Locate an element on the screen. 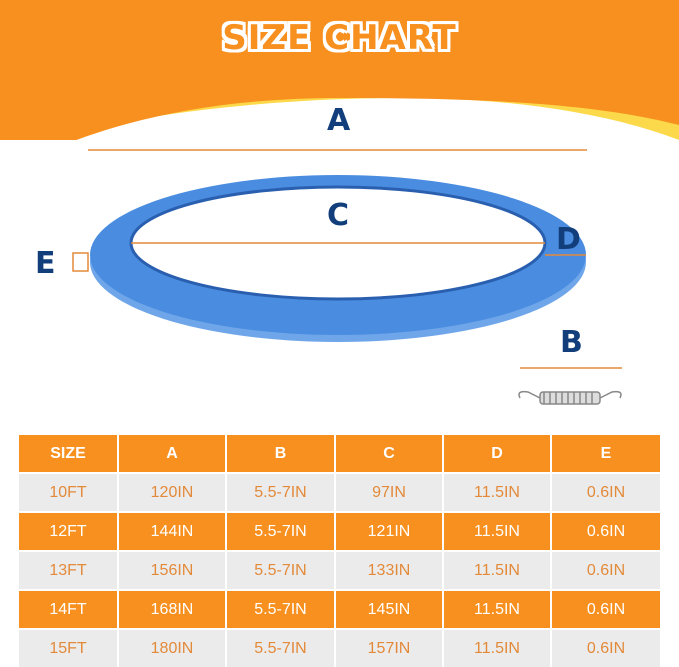 The height and width of the screenshot is (667, 679). cell-size: 12FT is located at coordinates (68, 531).